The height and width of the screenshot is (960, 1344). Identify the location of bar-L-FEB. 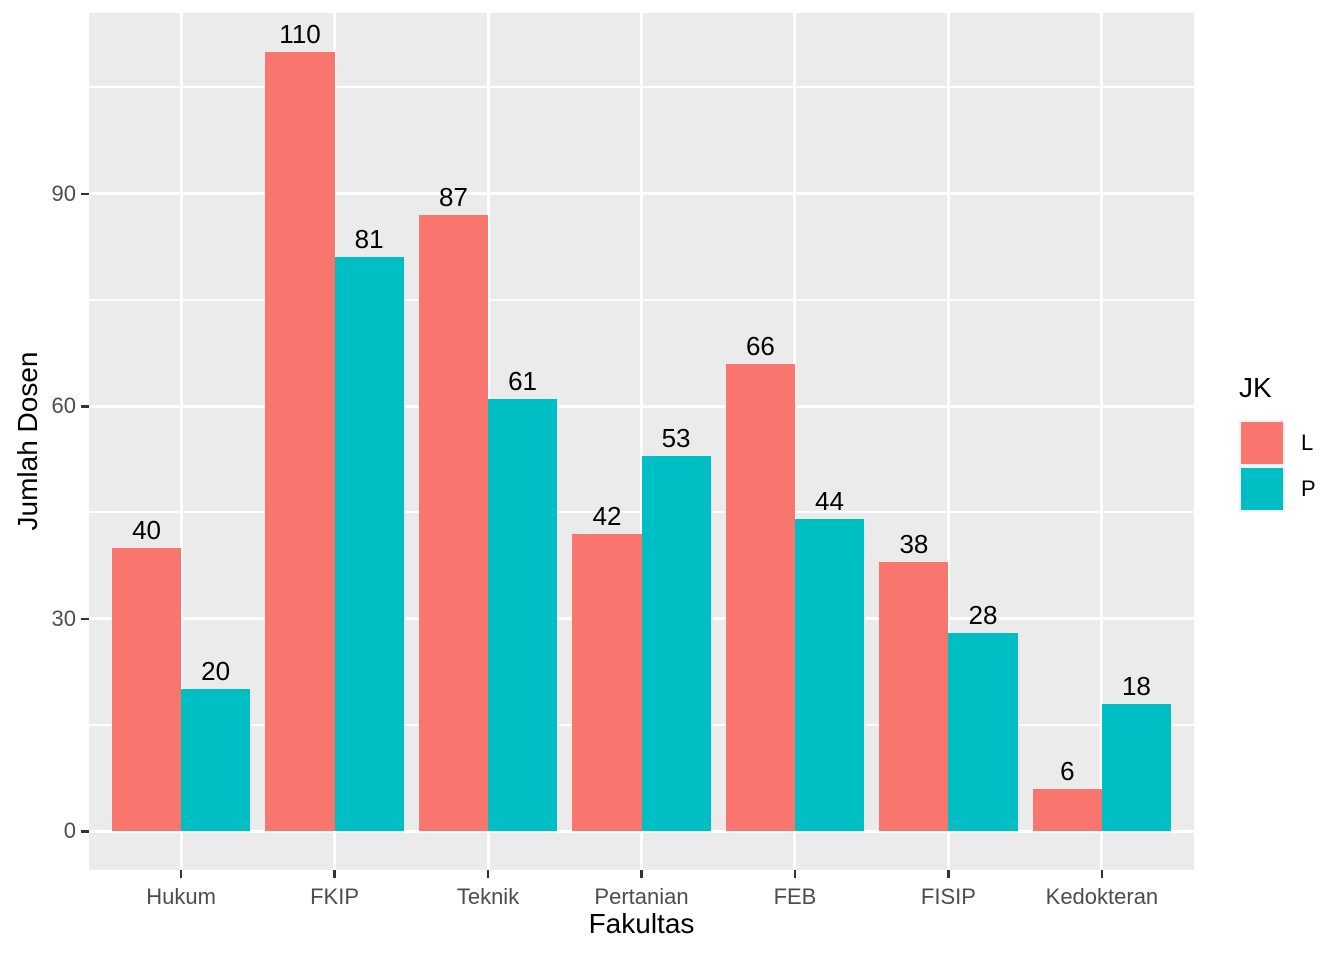
(760, 597).